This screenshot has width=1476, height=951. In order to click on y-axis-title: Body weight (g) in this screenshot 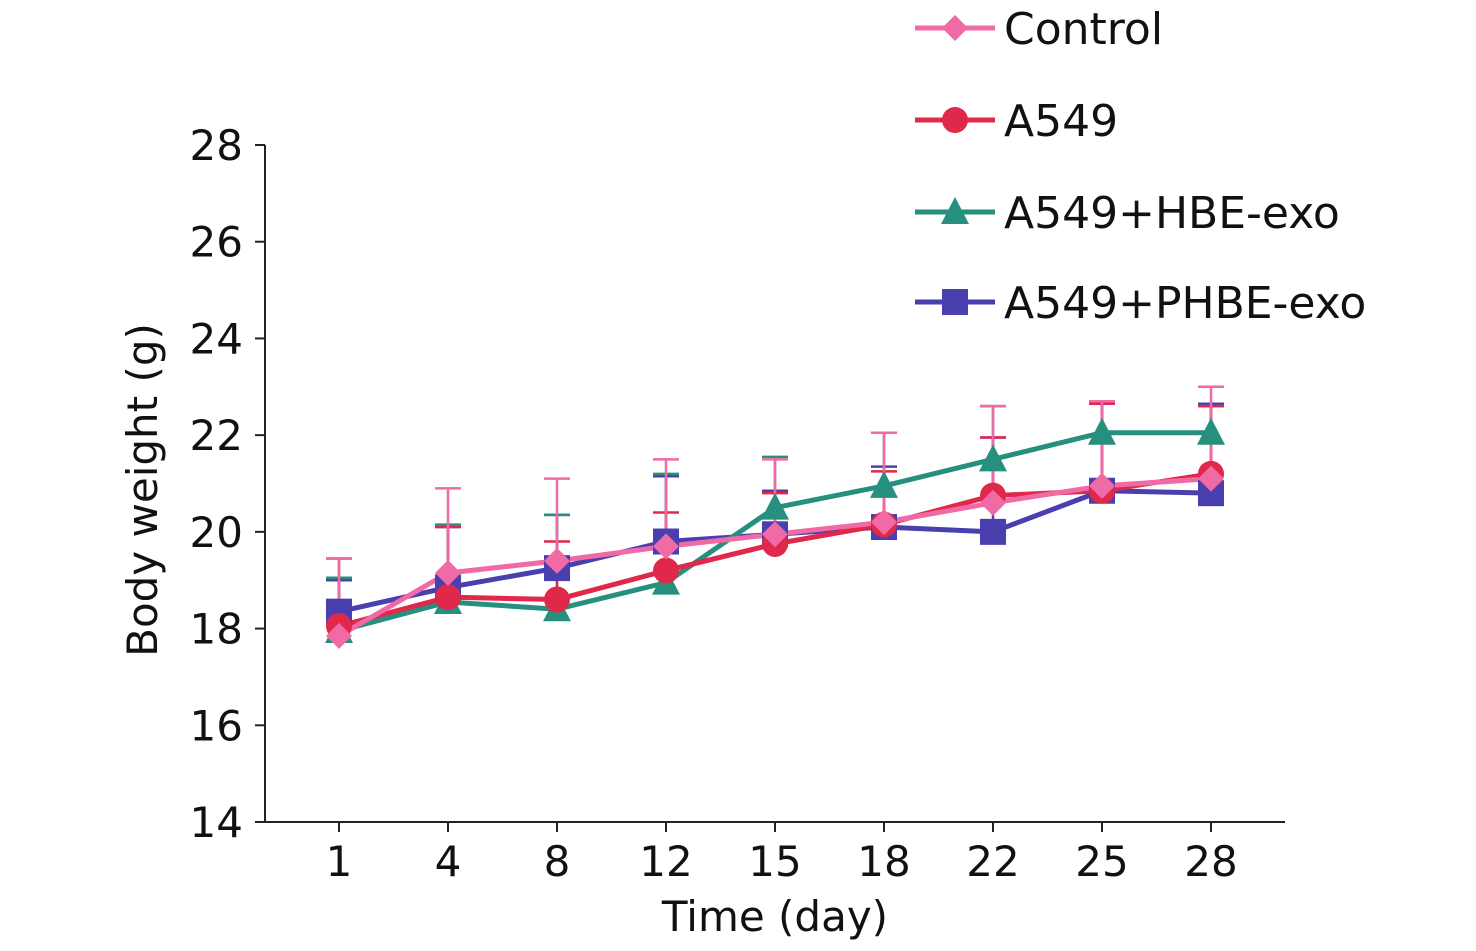, I will do `click(142, 490)`.